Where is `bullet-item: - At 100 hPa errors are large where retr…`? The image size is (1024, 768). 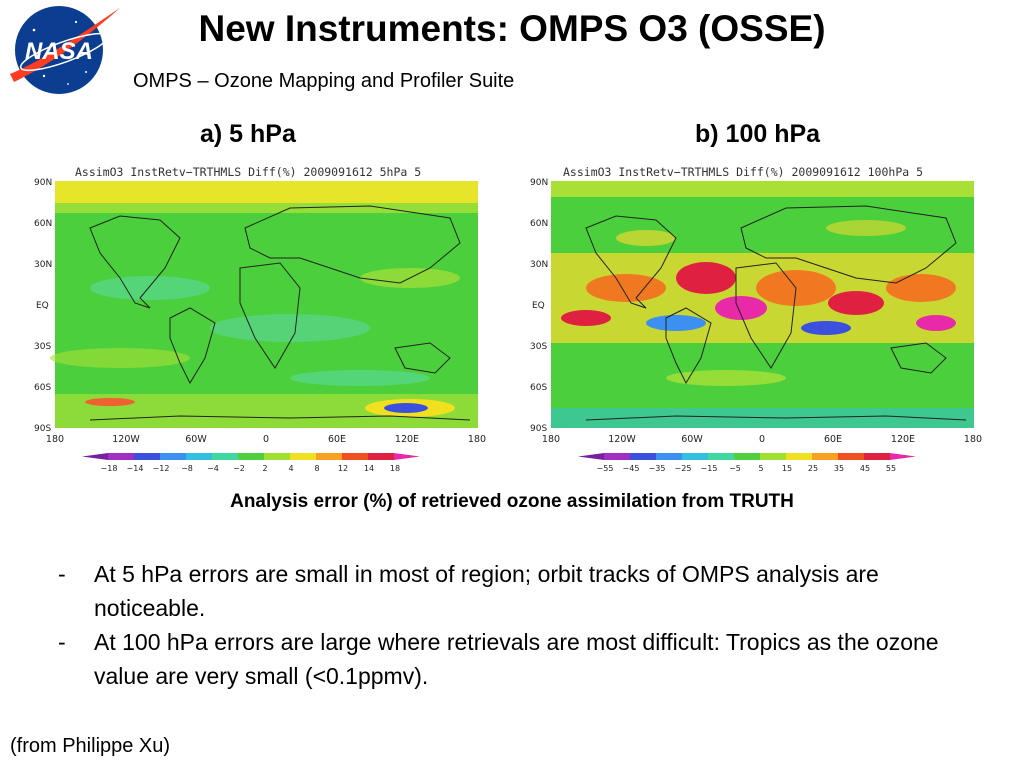 bullet-item: - At 100 hPa errors are large where retr… is located at coordinates (508, 659).